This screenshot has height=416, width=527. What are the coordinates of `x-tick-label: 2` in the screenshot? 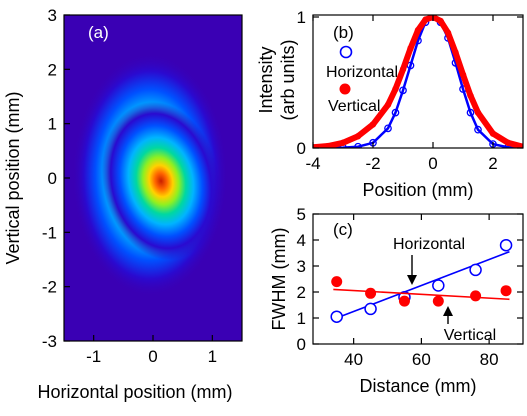 It's located at (492, 163).